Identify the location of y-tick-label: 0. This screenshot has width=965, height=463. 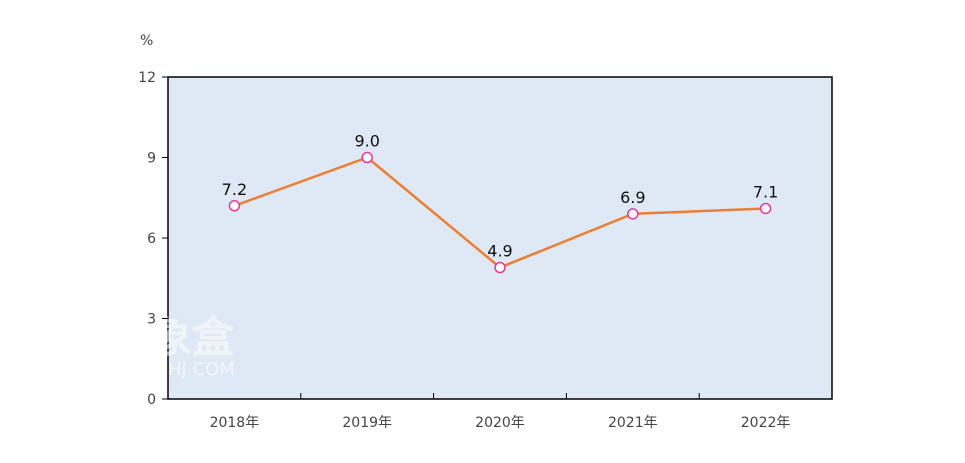
(151, 400).